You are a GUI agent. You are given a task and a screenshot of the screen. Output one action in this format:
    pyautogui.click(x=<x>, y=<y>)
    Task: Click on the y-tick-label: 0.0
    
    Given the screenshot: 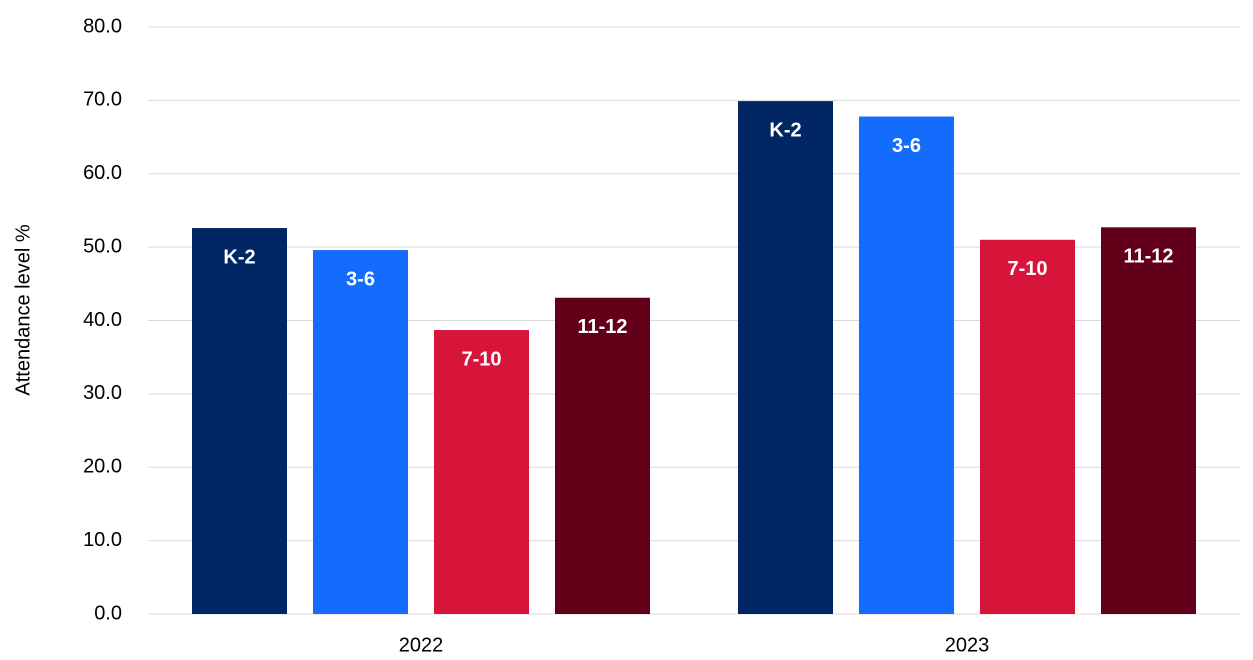 What is the action you would take?
    pyautogui.click(x=108, y=613)
    